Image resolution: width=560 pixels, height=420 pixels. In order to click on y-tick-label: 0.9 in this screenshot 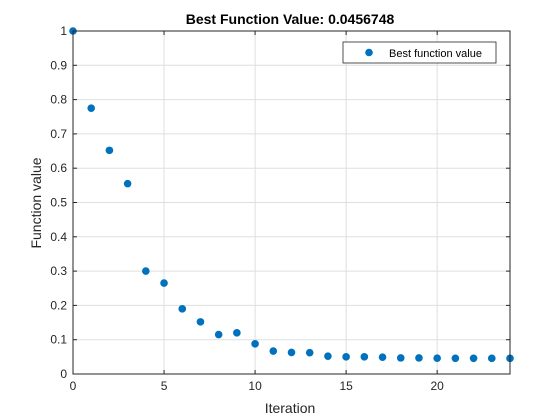, I will do `click(58, 65)`.